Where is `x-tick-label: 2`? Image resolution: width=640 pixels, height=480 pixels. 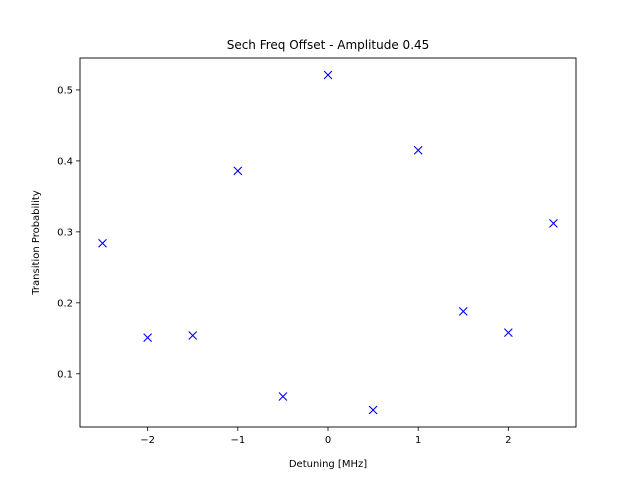 x-tick-label: 2 is located at coordinates (508, 440).